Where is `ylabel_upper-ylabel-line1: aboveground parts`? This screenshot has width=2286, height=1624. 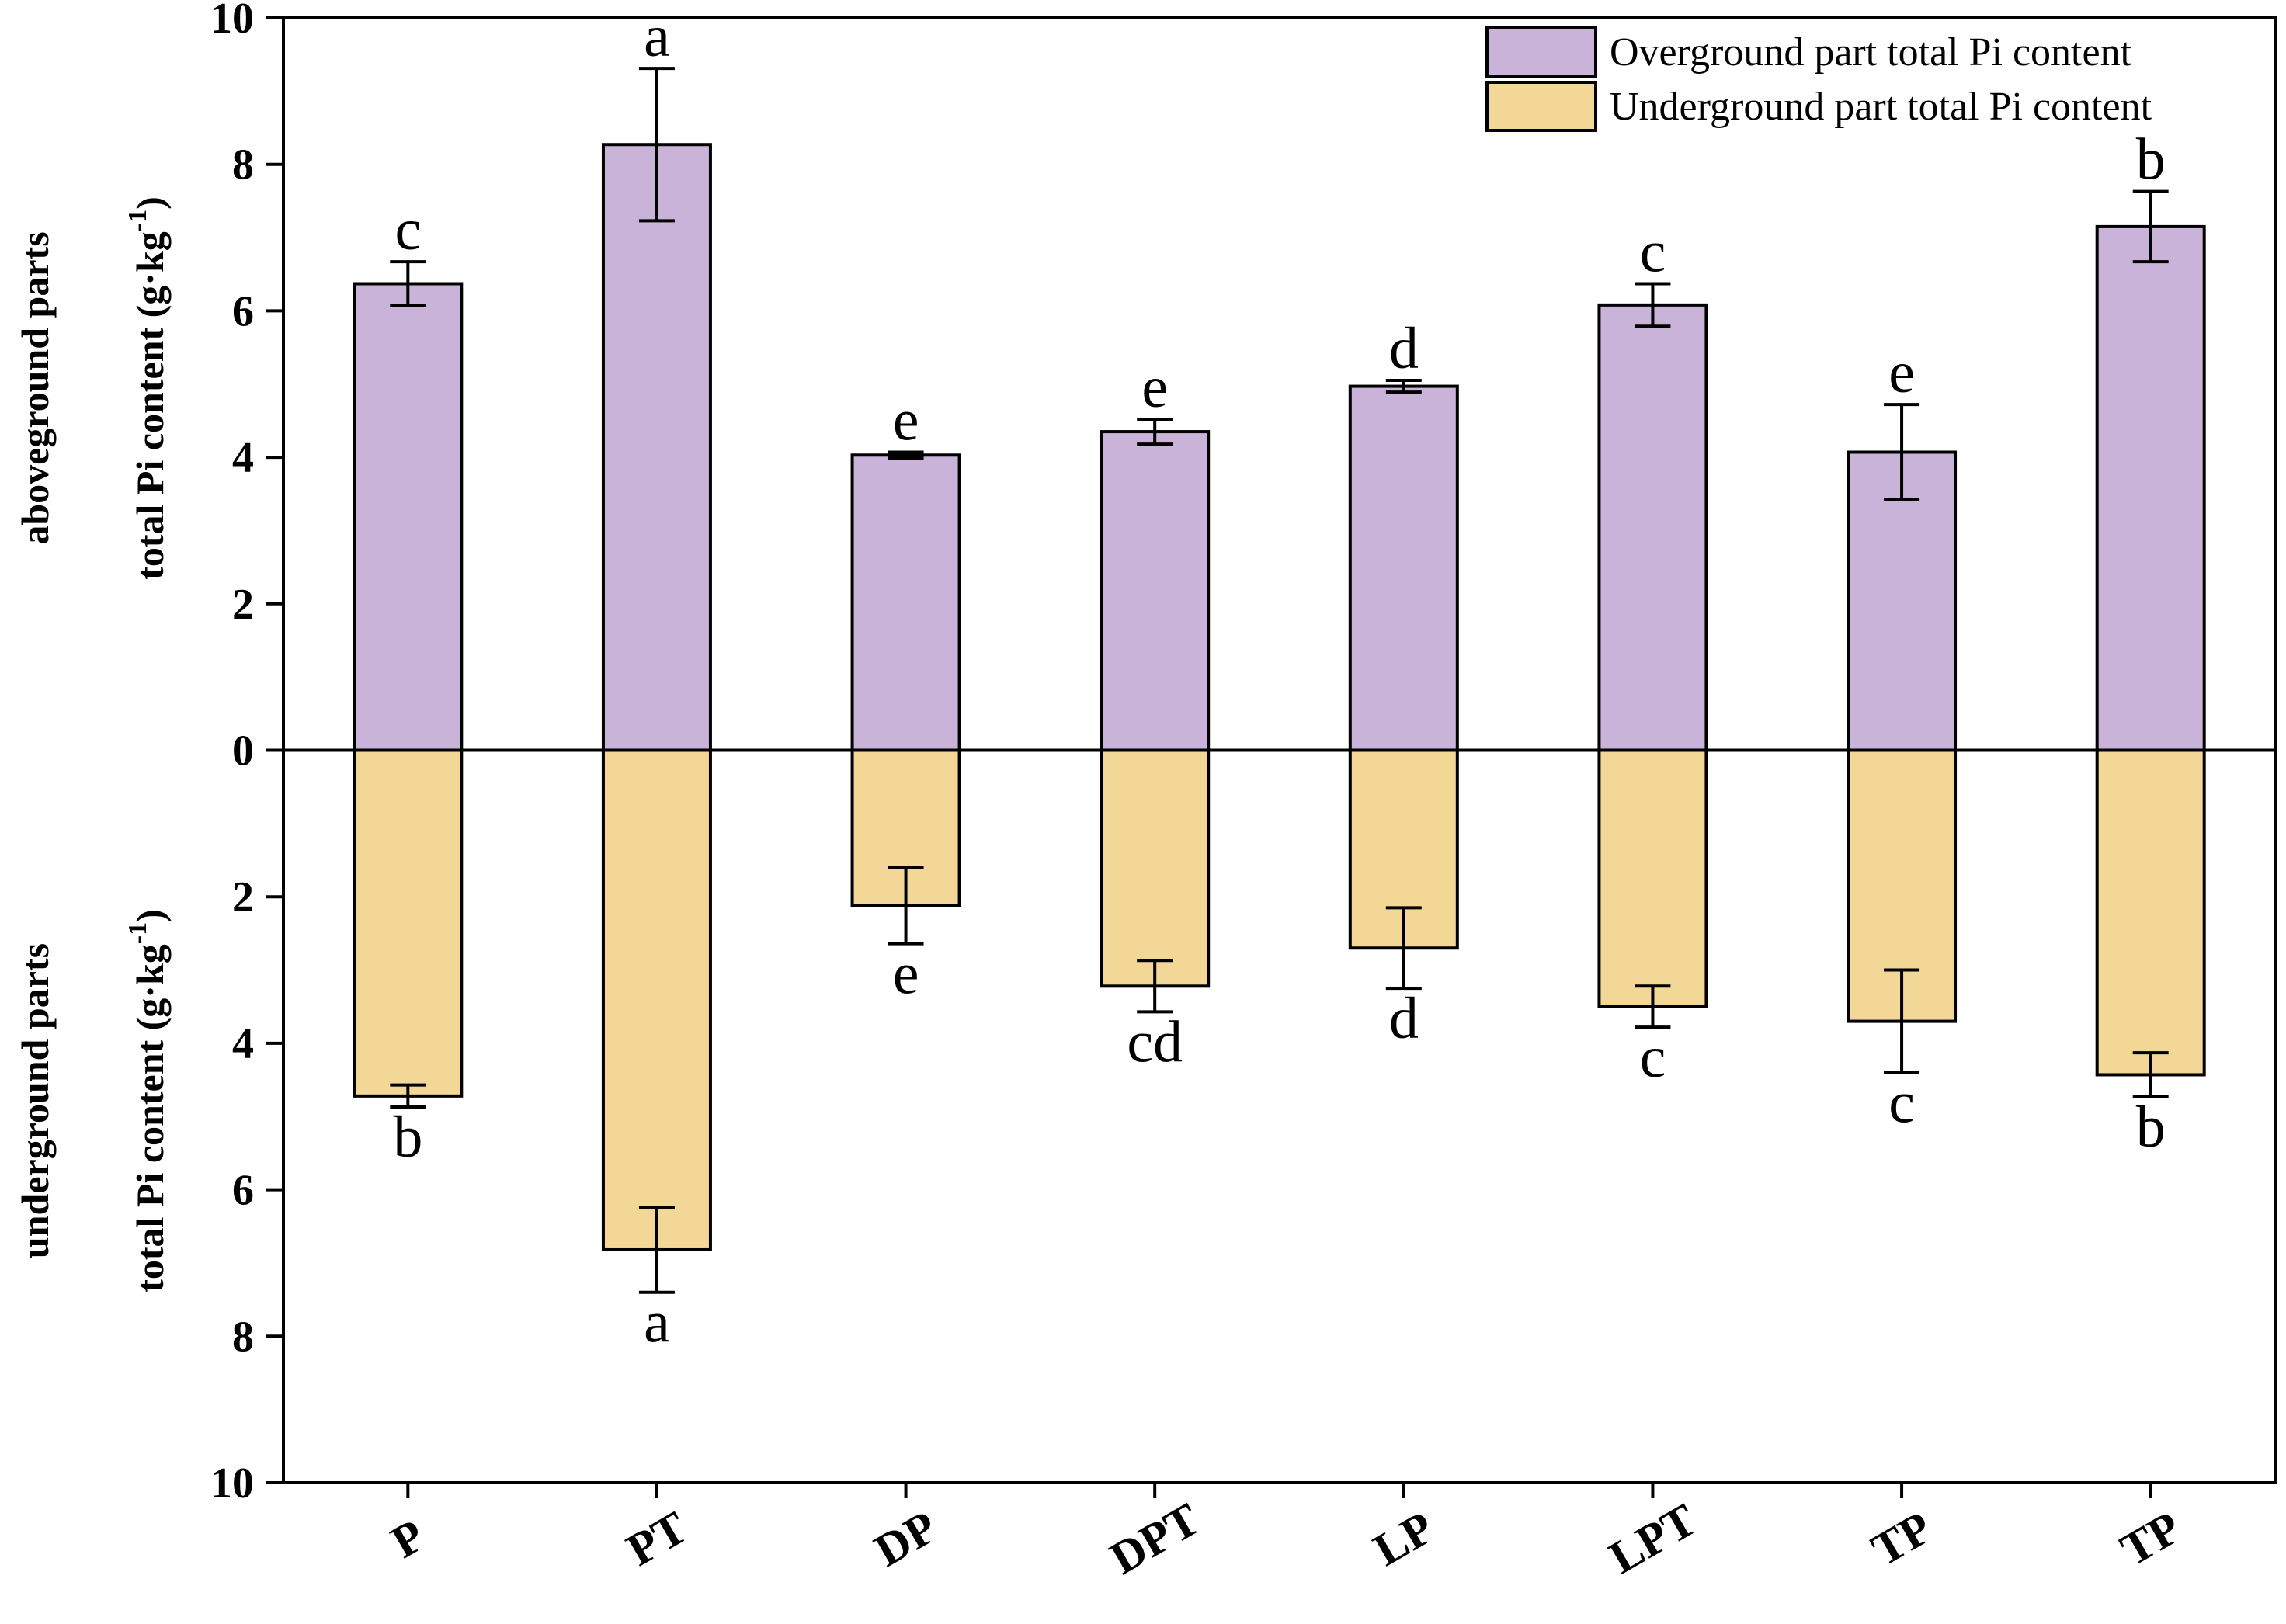 ylabel_upper-ylabel-line1: aboveground parts is located at coordinates (35, 387).